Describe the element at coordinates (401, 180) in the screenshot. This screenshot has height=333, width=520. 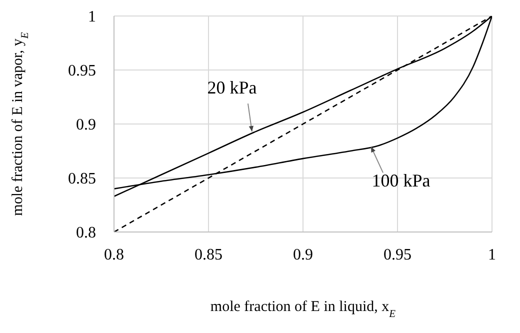
I see `annotation: 100 kPa` at that location.